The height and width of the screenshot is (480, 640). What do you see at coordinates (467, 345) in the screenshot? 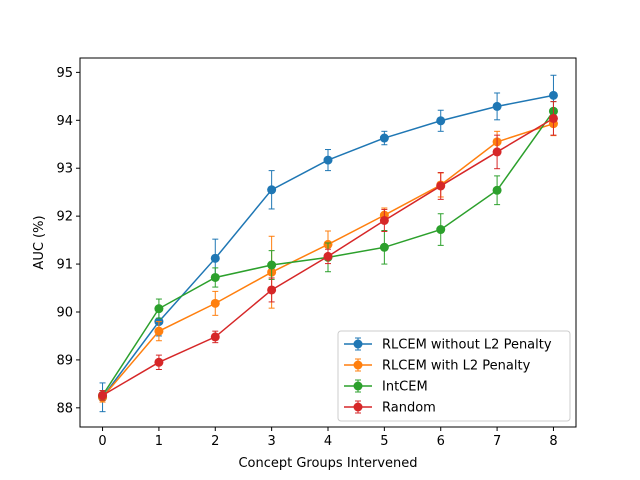
I see `legend-label: RLCEM without L2 Penalty` at bounding box center [467, 345].